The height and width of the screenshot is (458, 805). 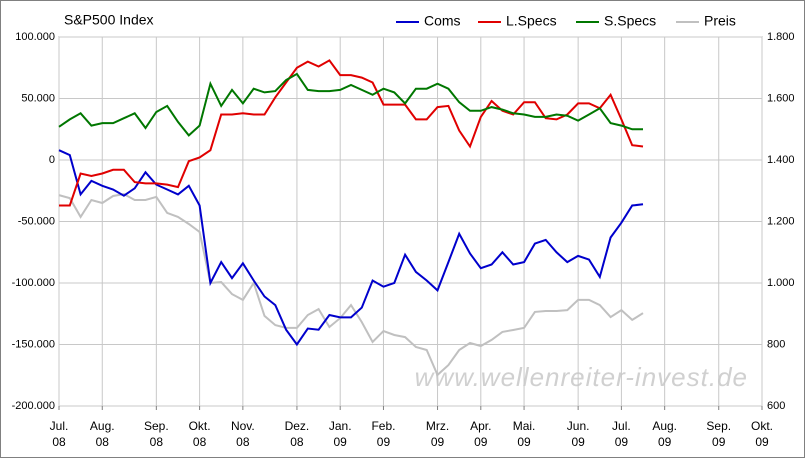 I want to click on x-tick-label: Dez. 08, so click(x=297, y=434).